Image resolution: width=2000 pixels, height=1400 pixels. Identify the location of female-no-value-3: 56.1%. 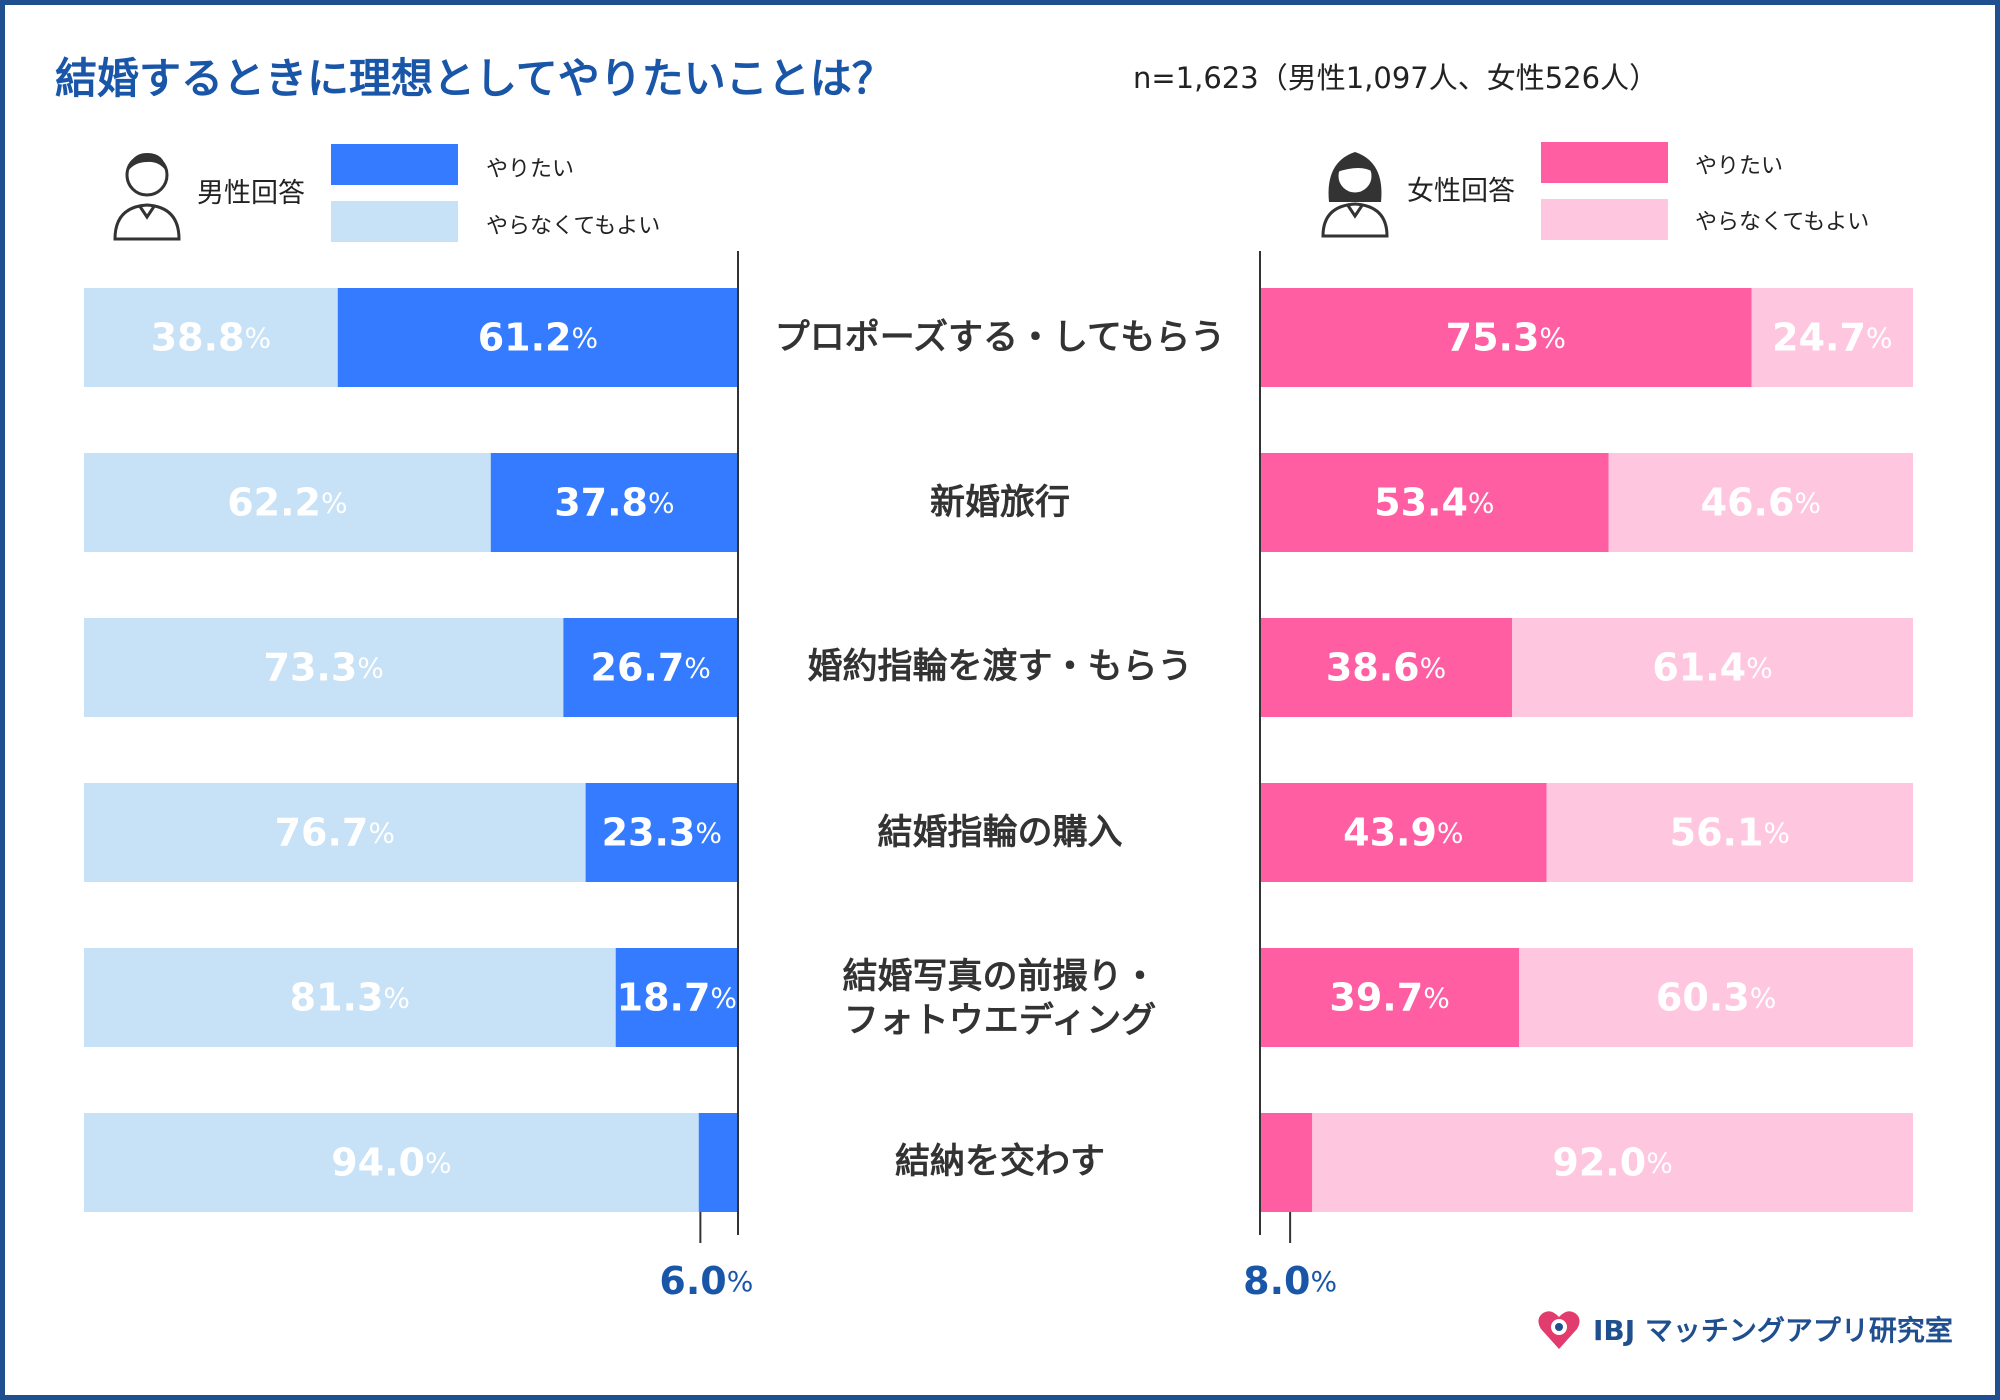
(1730, 833).